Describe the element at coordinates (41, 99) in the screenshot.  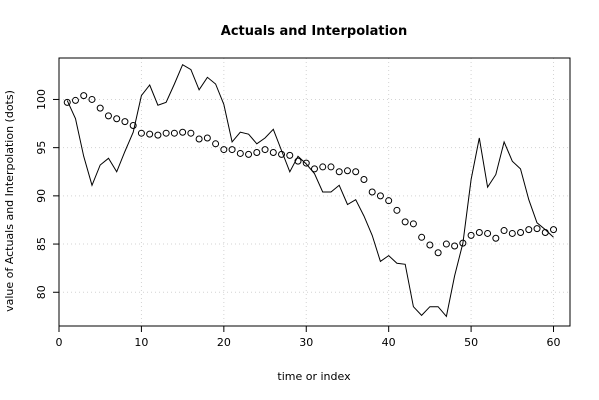
I see `y-tick-label: 100` at that location.